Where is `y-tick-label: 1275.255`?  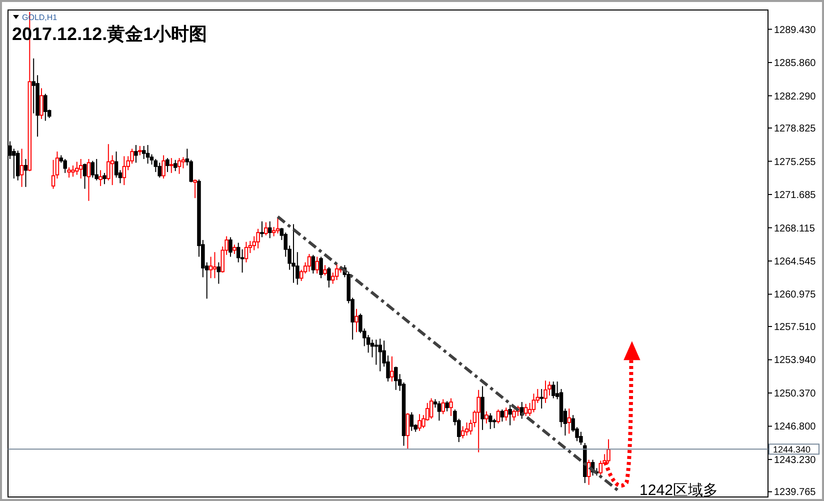
y-tick-label: 1275.255 is located at coordinates (795, 162).